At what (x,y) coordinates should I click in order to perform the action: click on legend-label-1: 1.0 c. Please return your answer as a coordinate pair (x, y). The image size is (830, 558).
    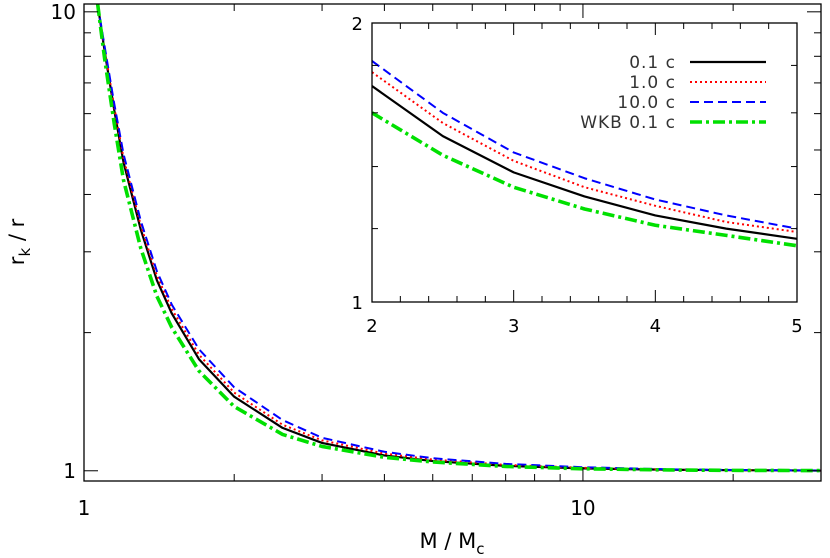
    Looking at the image, I should click on (652, 83).